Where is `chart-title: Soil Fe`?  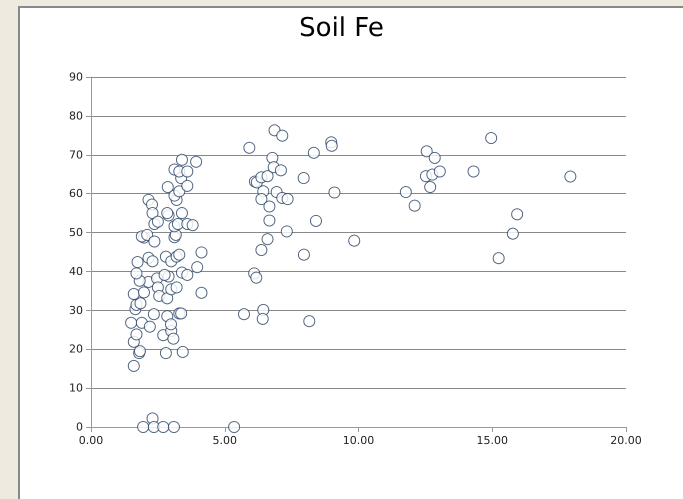 chart-title: Soil Fe is located at coordinates (341, 28).